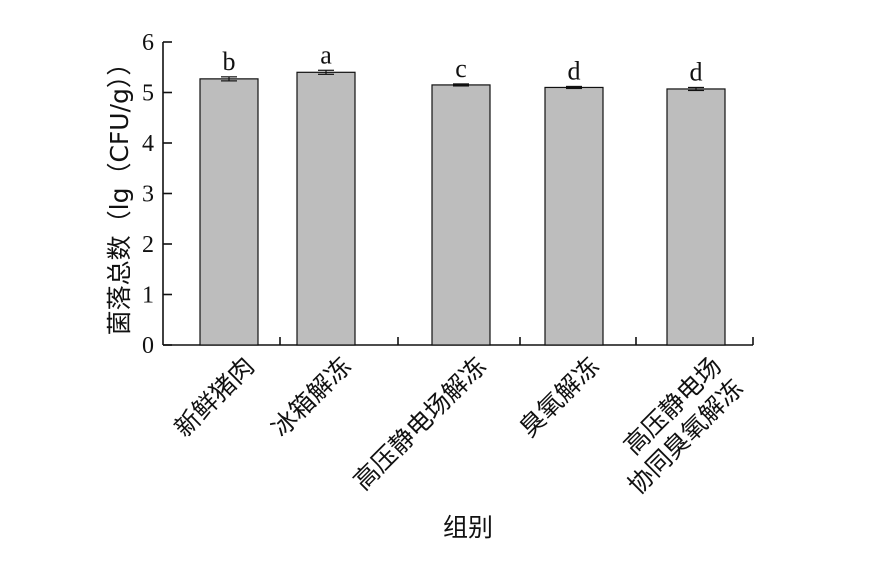 This screenshot has width=869, height=574. I want to click on significance-label-0: b, so click(229, 61).